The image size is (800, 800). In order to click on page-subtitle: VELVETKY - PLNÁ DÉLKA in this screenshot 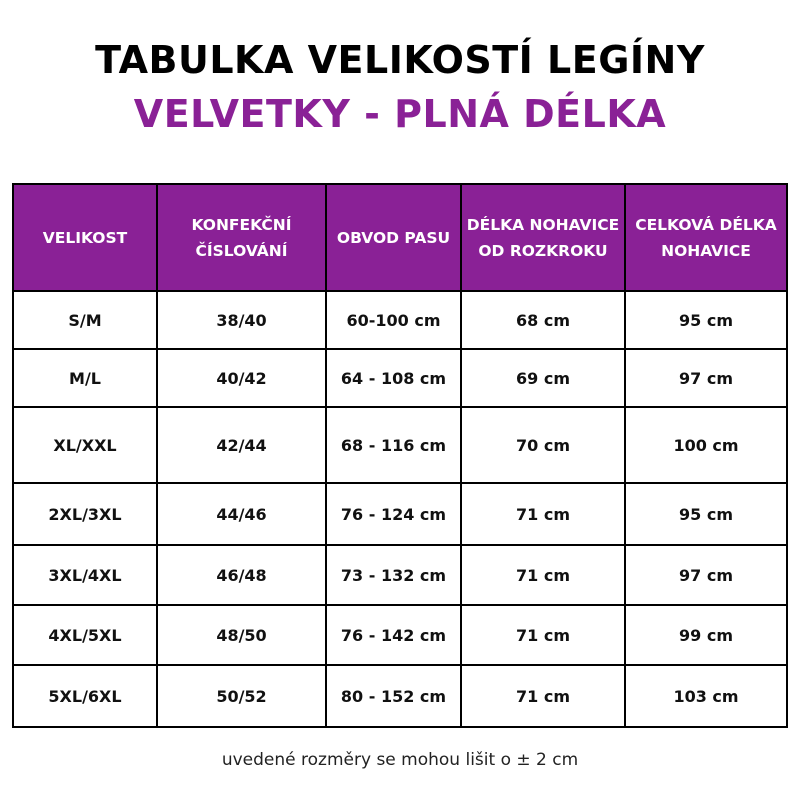, I will do `click(400, 114)`.